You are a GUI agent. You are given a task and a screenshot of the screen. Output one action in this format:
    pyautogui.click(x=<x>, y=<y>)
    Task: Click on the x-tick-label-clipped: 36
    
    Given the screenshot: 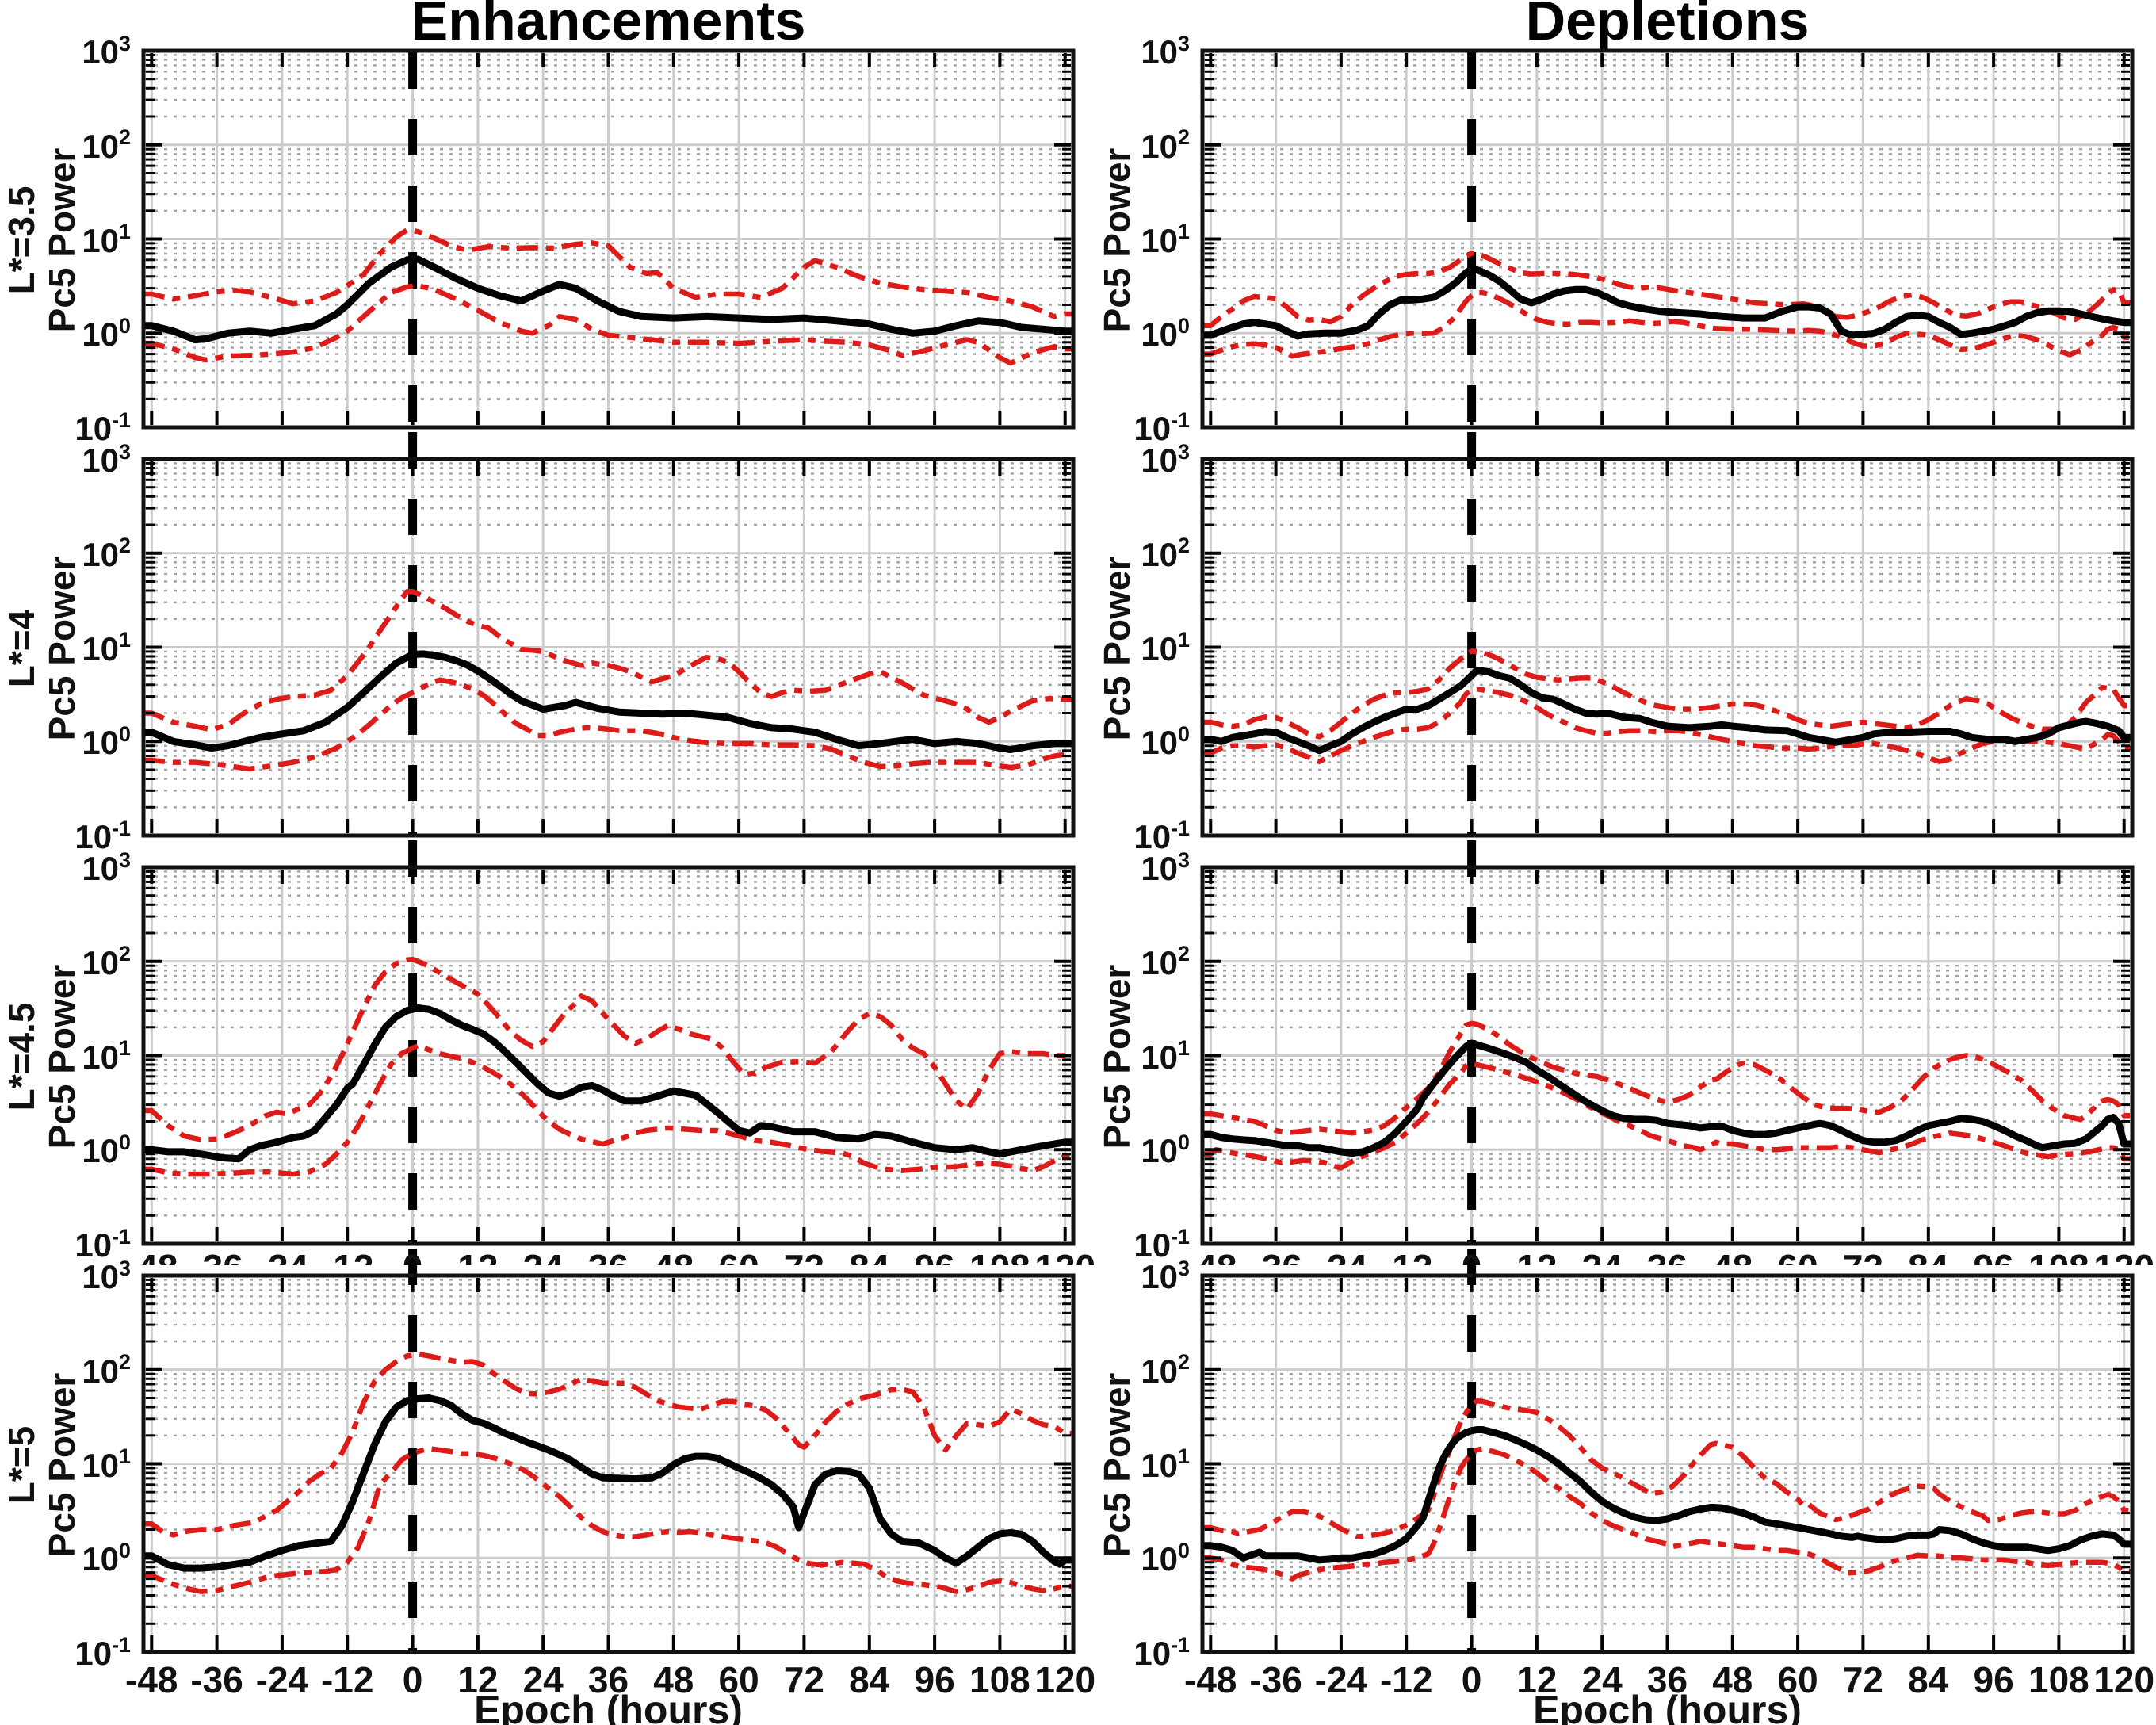 What is the action you would take?
    pyautogui.click(x=1667, y=1259)
    